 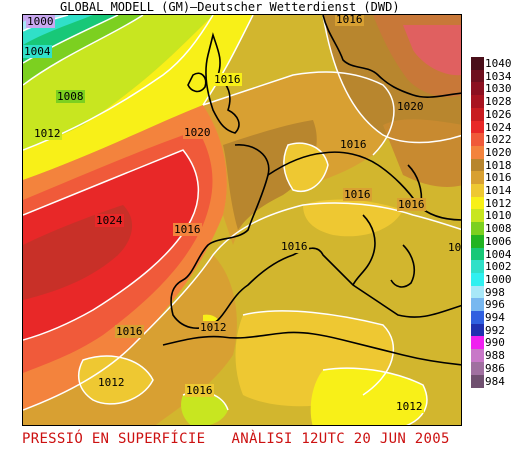 What do you see at coordinates (70, 96) in the screenshot?
I see `isobar-label: 1008` at bounding box center [70, 96].